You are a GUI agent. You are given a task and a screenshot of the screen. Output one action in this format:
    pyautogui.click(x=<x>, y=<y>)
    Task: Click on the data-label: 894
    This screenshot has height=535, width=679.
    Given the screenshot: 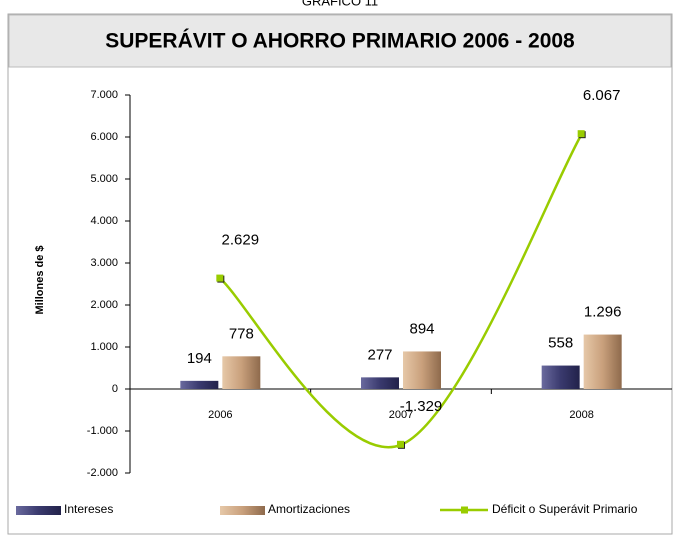 What is the action you would take?
    pyautogui.click(x=421, y=328)
    